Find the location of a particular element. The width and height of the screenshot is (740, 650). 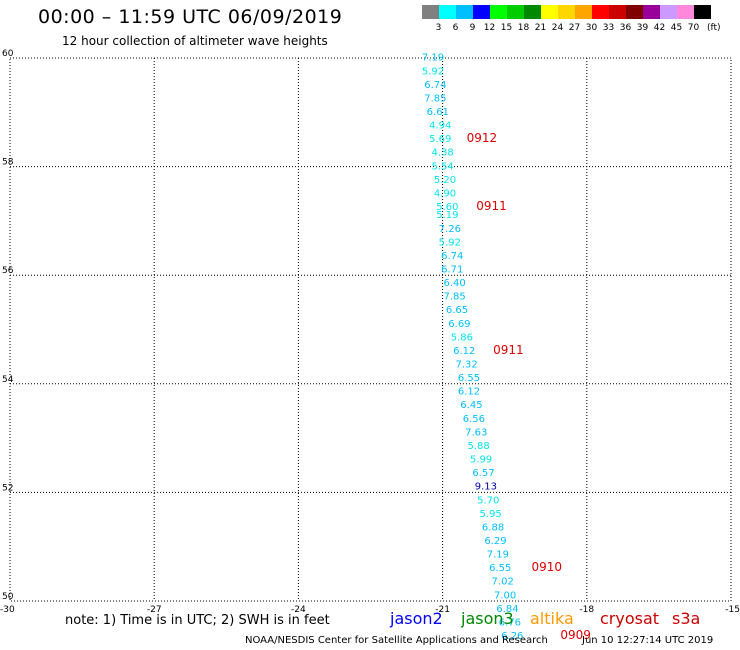

color-scale-label: 70 is located at coordinates (693, 28).